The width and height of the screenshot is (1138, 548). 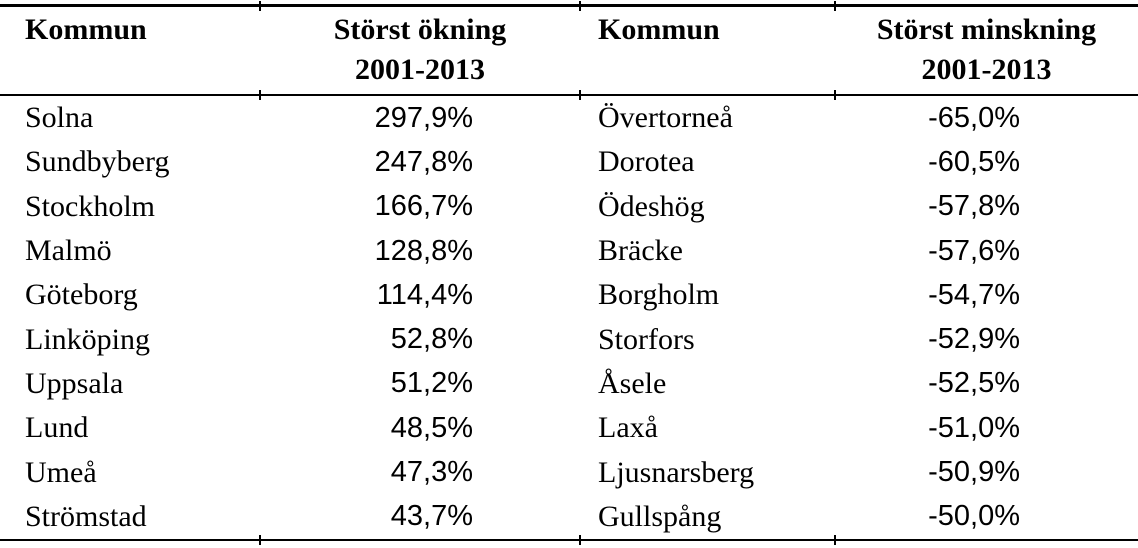 What do you see at coordinates (632, 383) in the screenshot?
I see `kommun-decrease-cell: Åsele` at bounding box center [632, 383].